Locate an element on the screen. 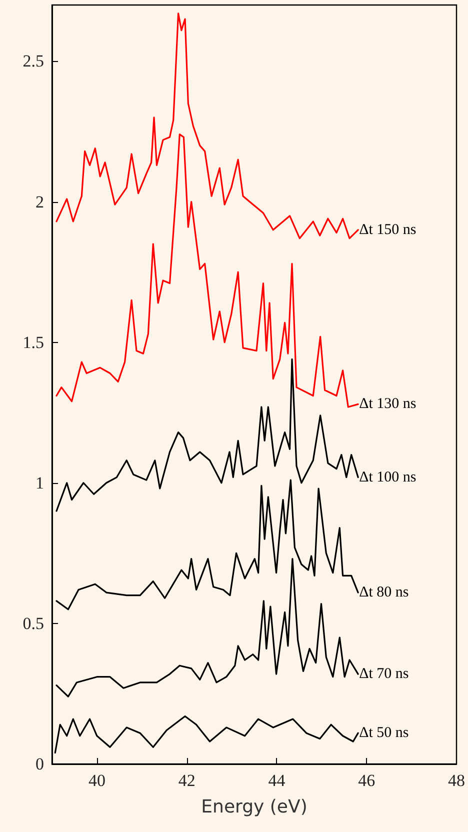 The width and height of the screenshot is (468, 832). y-tick-label: 1 is located at coordinates (40, 482).